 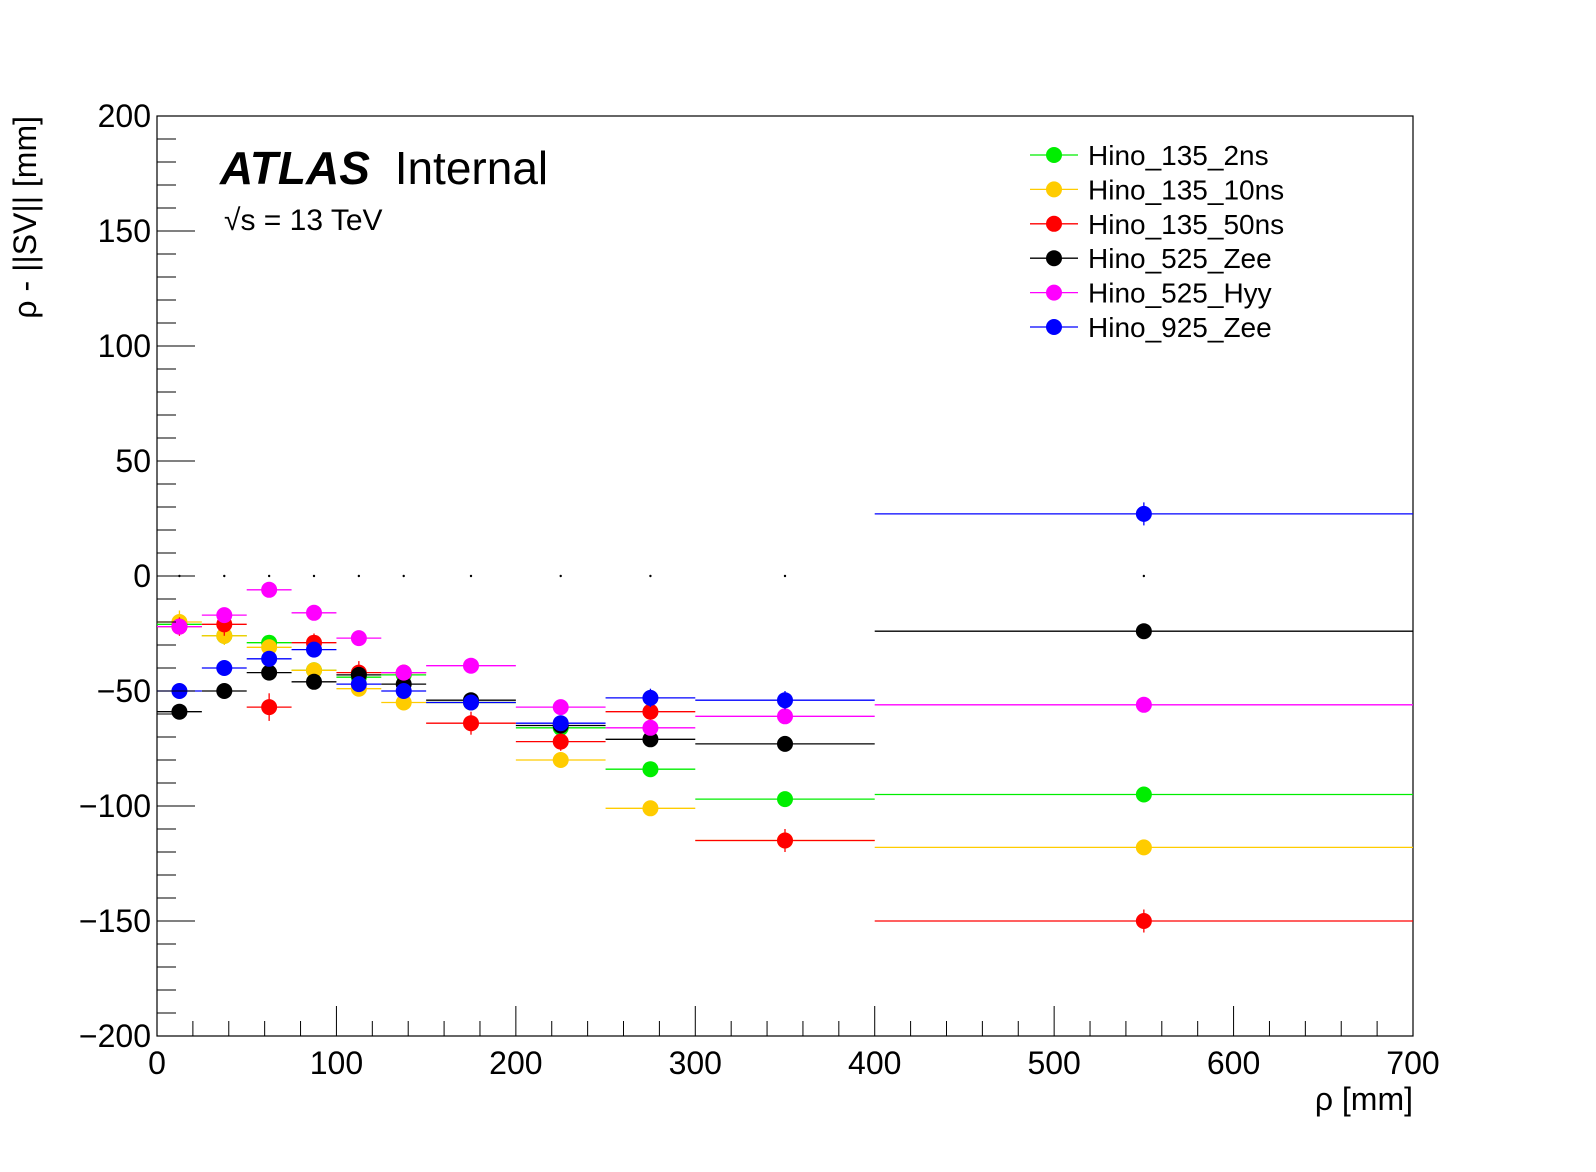 I want to click on y-axis: −200 −150 −100 −50 0 50 100 150 200, so click(x=137, y=576).